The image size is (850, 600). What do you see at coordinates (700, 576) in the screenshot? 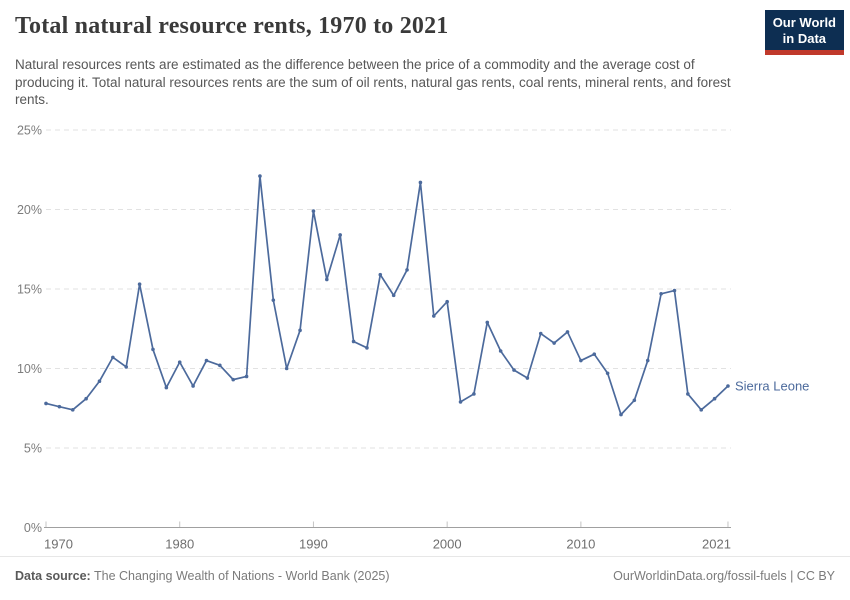
I see `owid-url-link: OurWorldinData.org/fossil-fuels` at bounding box center [700, 576].